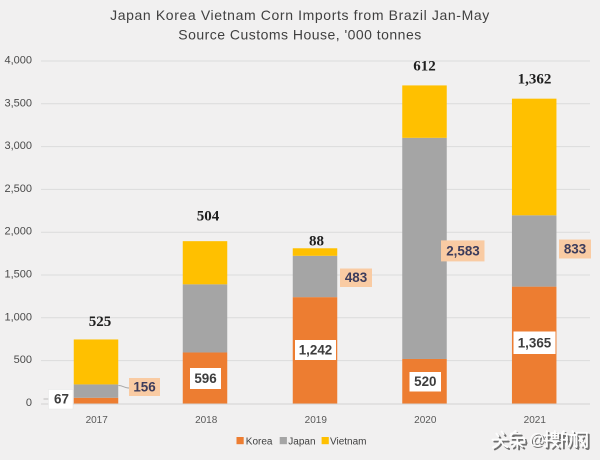 This screenshot has height=460, width=600. I want to click on svg-text: Japan, so click(301, 442).